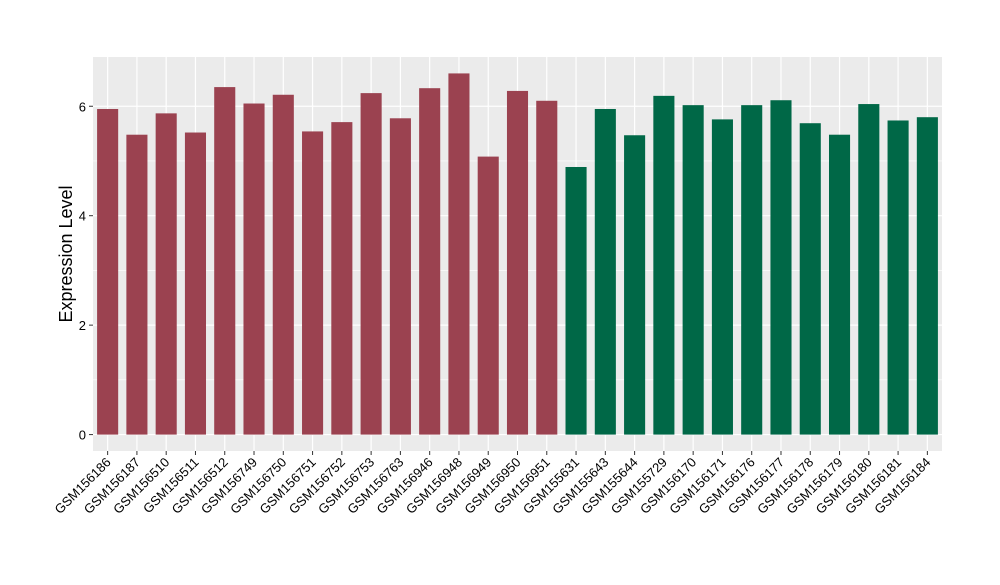 The width and height of the screenshot is (1000, 585). Describe the element at coordinates (166, 274) in the screenshot. I see `bar-GSM156510` at that location.